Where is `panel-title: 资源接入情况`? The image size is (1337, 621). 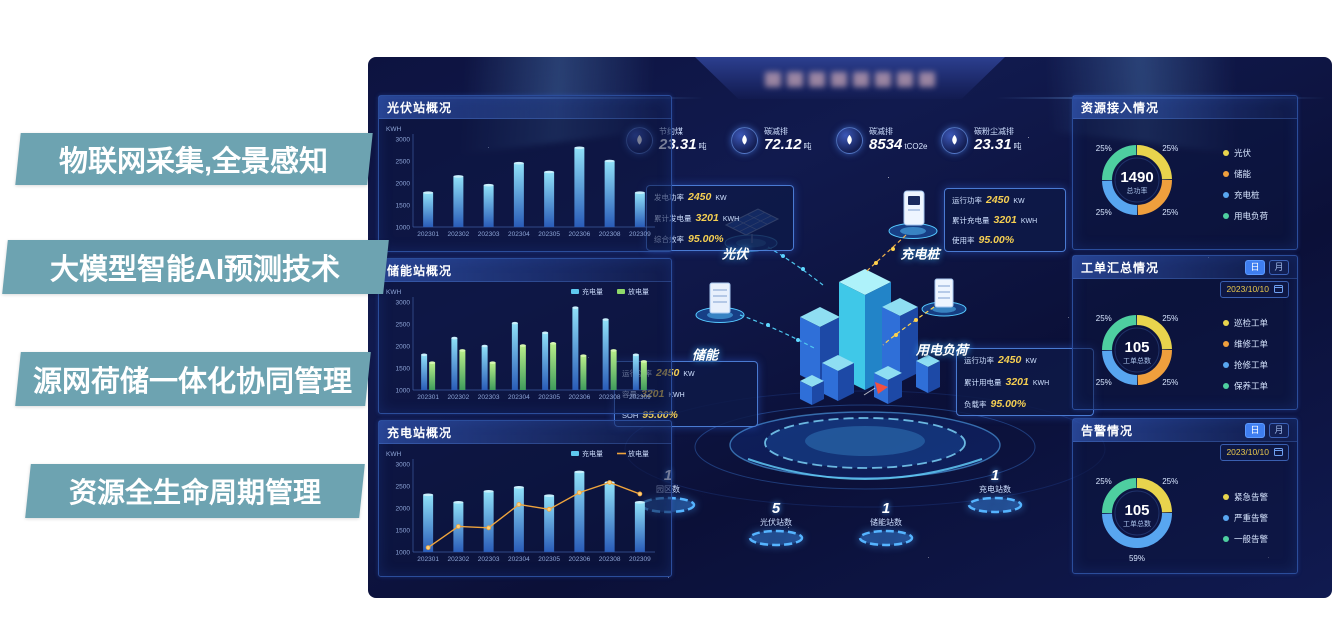 panel-title: 资源接入情况 is located at coordinates (1120, 107).